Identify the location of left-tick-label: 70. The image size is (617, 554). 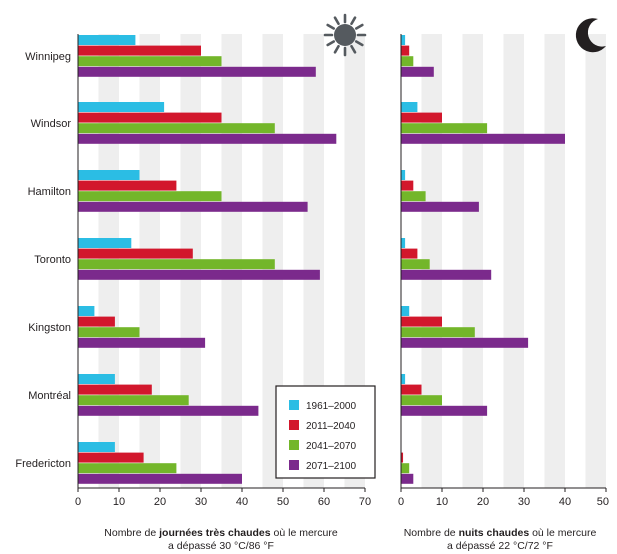
(365, 502).